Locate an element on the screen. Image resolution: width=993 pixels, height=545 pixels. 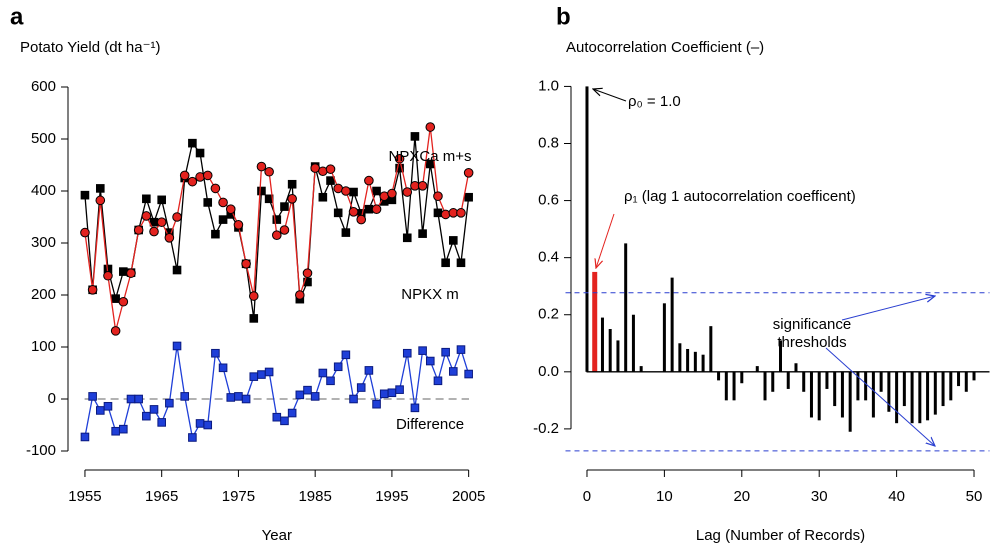
y-tick-label: -0.2 is located at coordinates (546, 428).